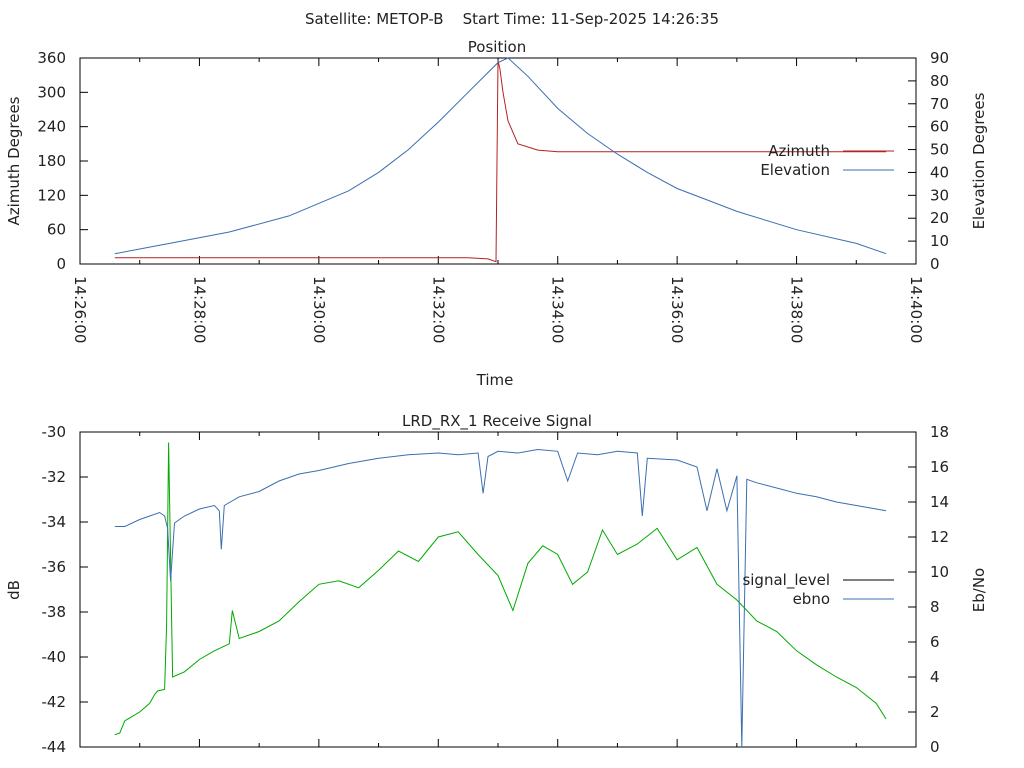 Image resolution: width=1024 pixels, height=768 pixels. Describe the element at coordinates (786, 580) in the screenshot. I see `legend-signal-level-label: signal_level` at that location.